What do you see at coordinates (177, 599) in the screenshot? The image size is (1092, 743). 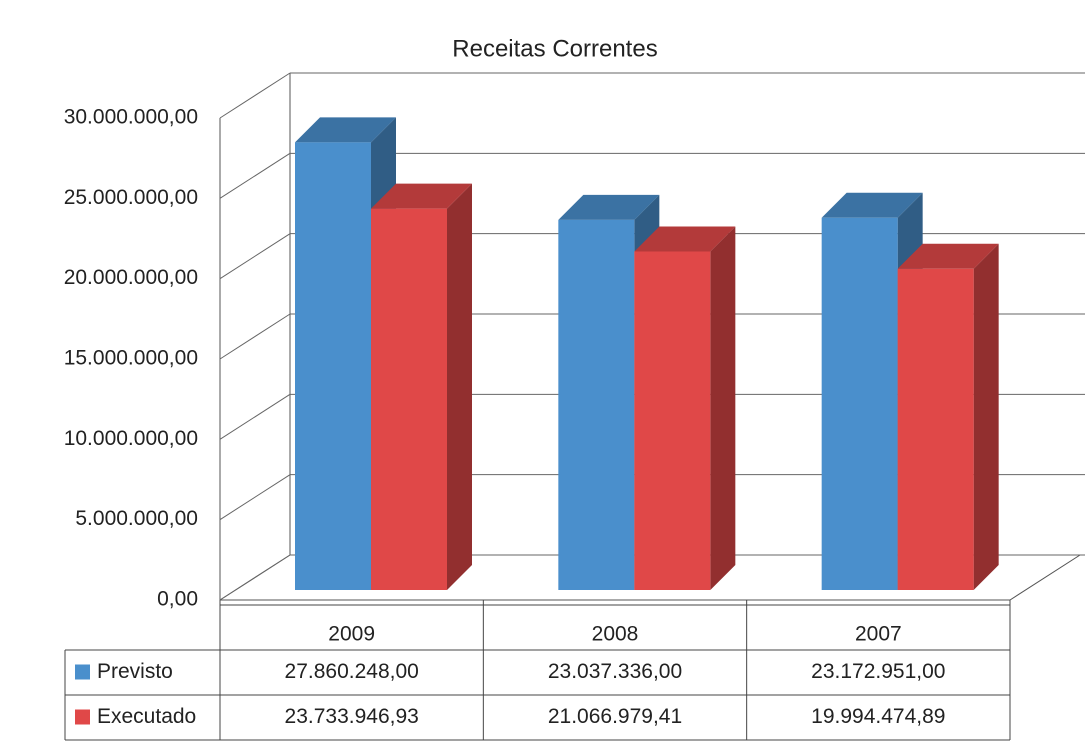 I see `y-tick-label: 0,00` at bounding box center [177, 599].